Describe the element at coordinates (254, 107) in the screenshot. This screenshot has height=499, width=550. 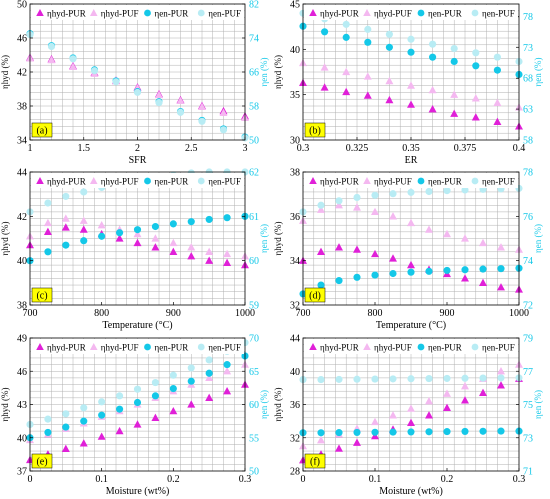
I see `y-tick-label-right: 58` at that location.